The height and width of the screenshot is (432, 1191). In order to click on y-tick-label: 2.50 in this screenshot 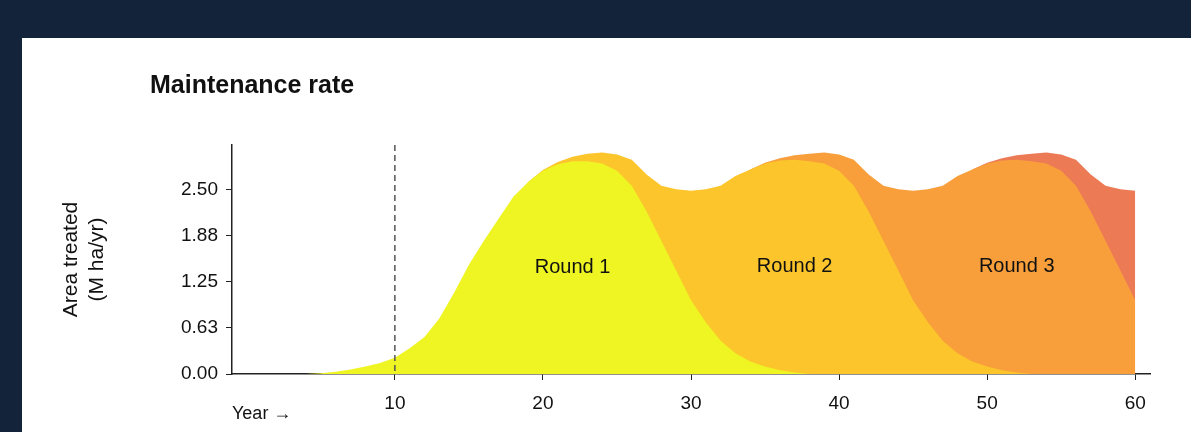, I will do `click(199, 188)`.